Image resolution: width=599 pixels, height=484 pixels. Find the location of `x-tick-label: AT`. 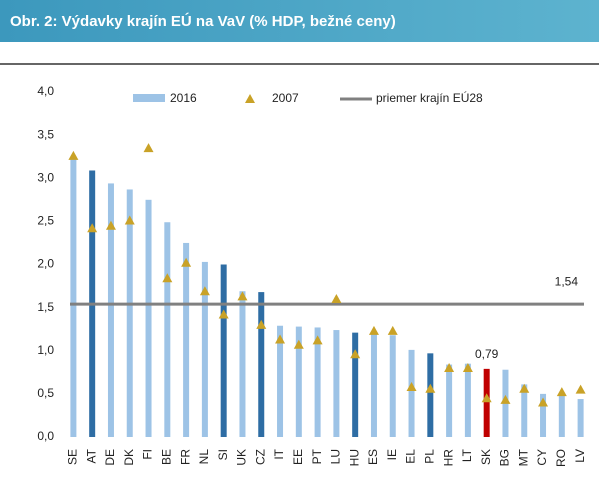

x-tick-label: AT is located at coordinates (91, 455).